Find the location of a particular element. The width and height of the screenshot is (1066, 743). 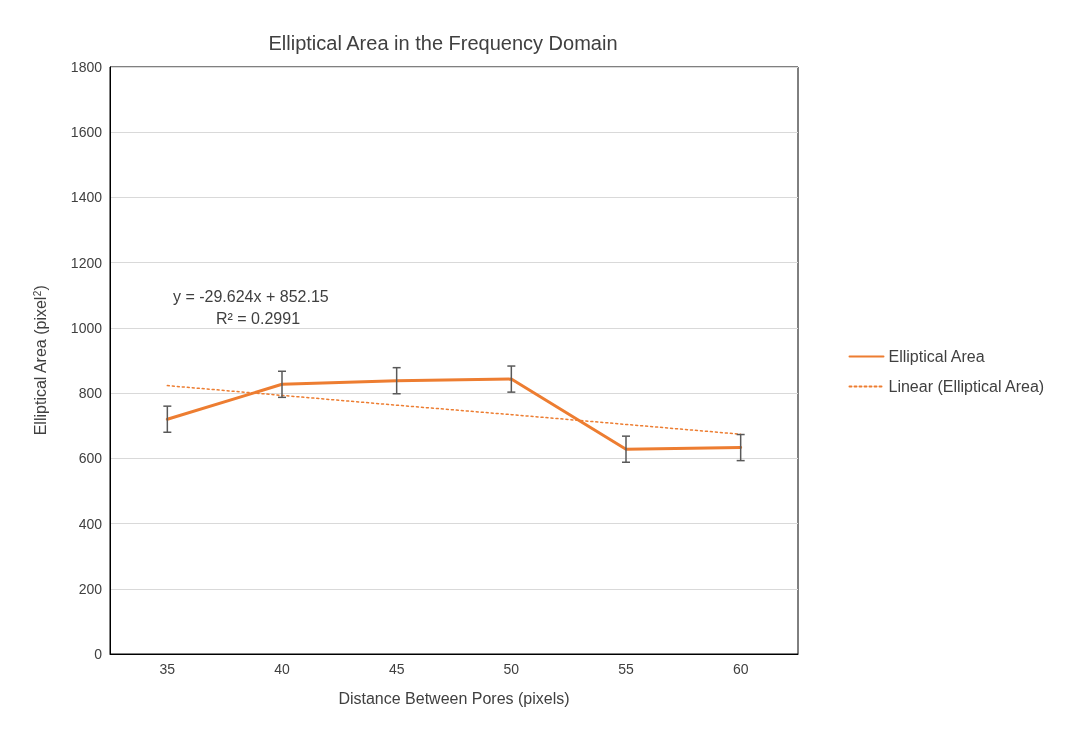

chart-title: Elliptical Area in the Frequency Domain is located at coordinates (443, 43).